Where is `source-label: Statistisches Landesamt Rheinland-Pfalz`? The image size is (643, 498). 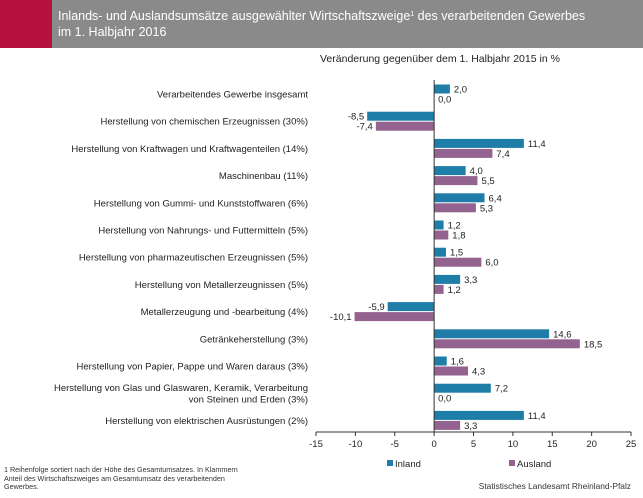 source-label: Statistisches Landesamt Rheinland-Pfalz is located at coordinates (554, 486).